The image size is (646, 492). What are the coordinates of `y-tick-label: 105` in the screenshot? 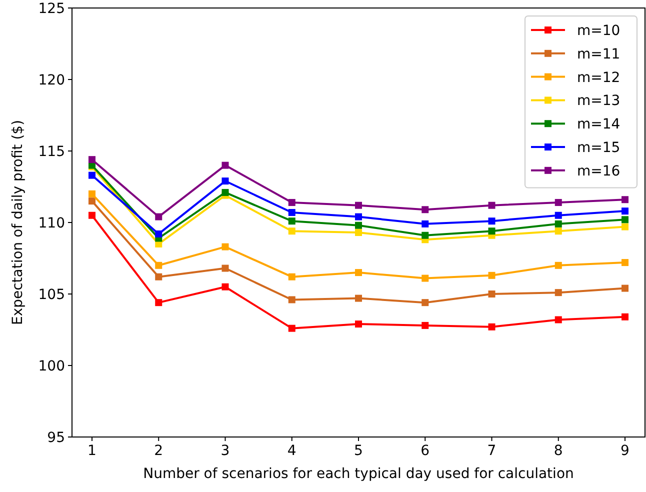 It's located at (51, 295).